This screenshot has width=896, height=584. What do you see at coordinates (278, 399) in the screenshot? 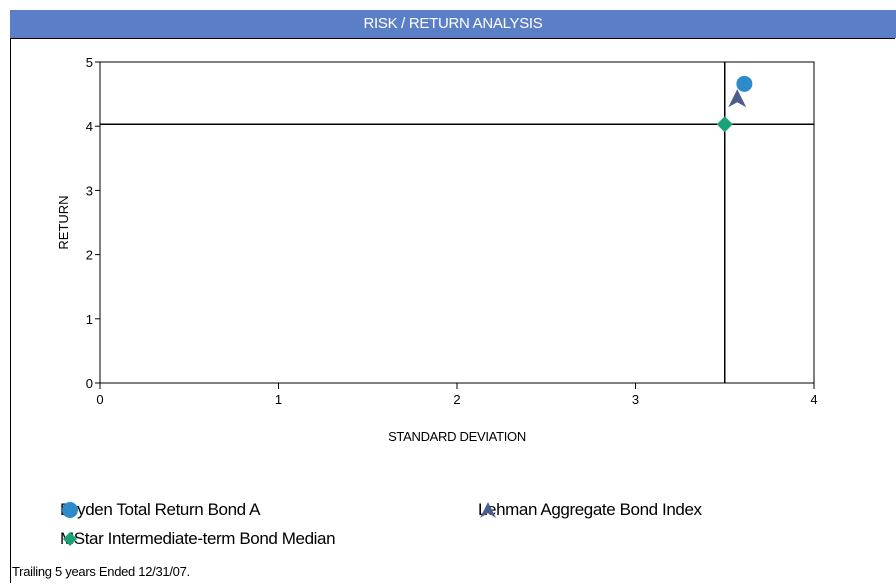
I see `x-tick-label: 1` at bounding box center [278, 399].